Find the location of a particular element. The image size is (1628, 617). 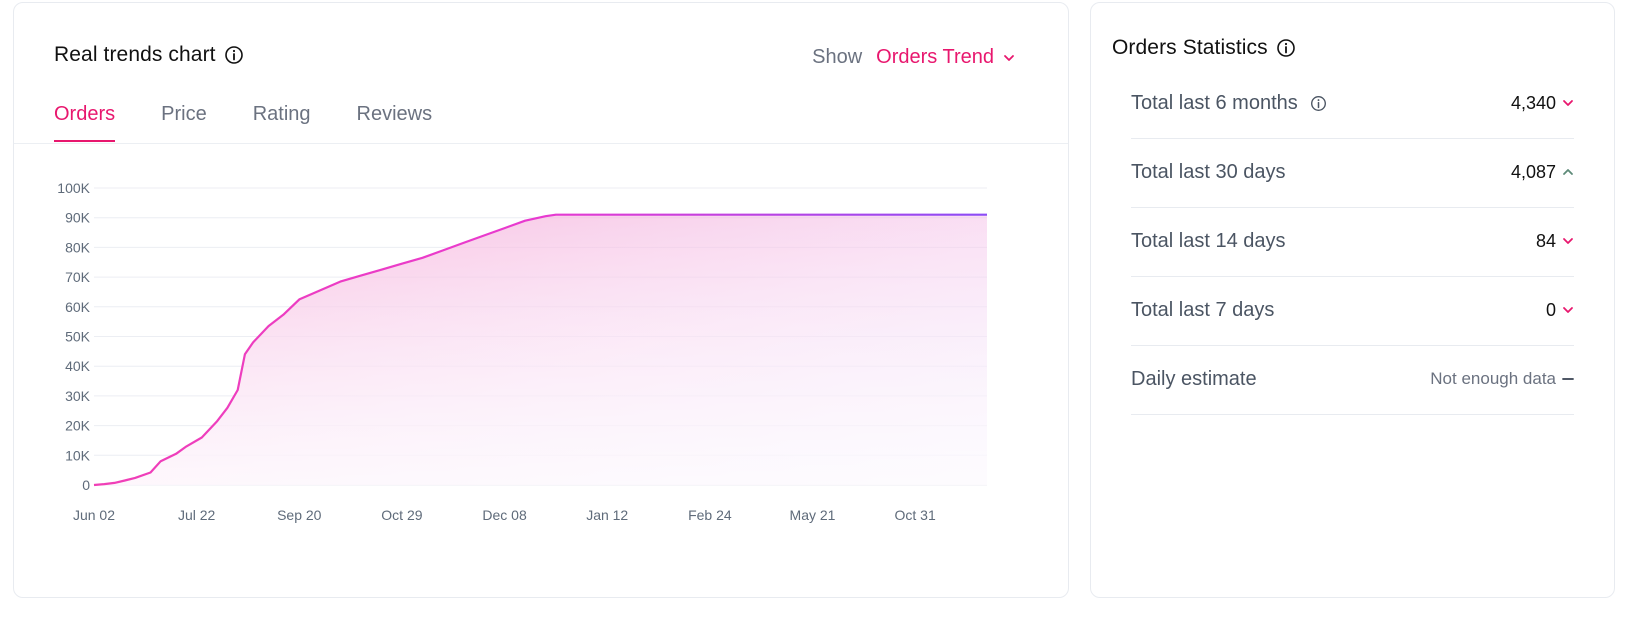

x-tick-label: Feb 24 is located at coordinates (710, 515).